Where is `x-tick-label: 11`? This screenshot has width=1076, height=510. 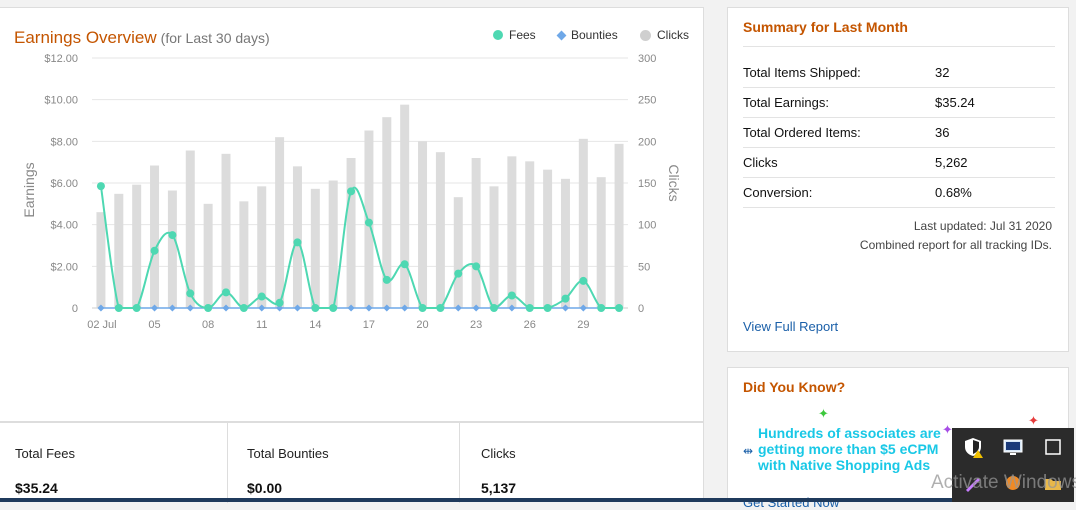 x-tick-label: 11 is located at coordinates (261, 325).